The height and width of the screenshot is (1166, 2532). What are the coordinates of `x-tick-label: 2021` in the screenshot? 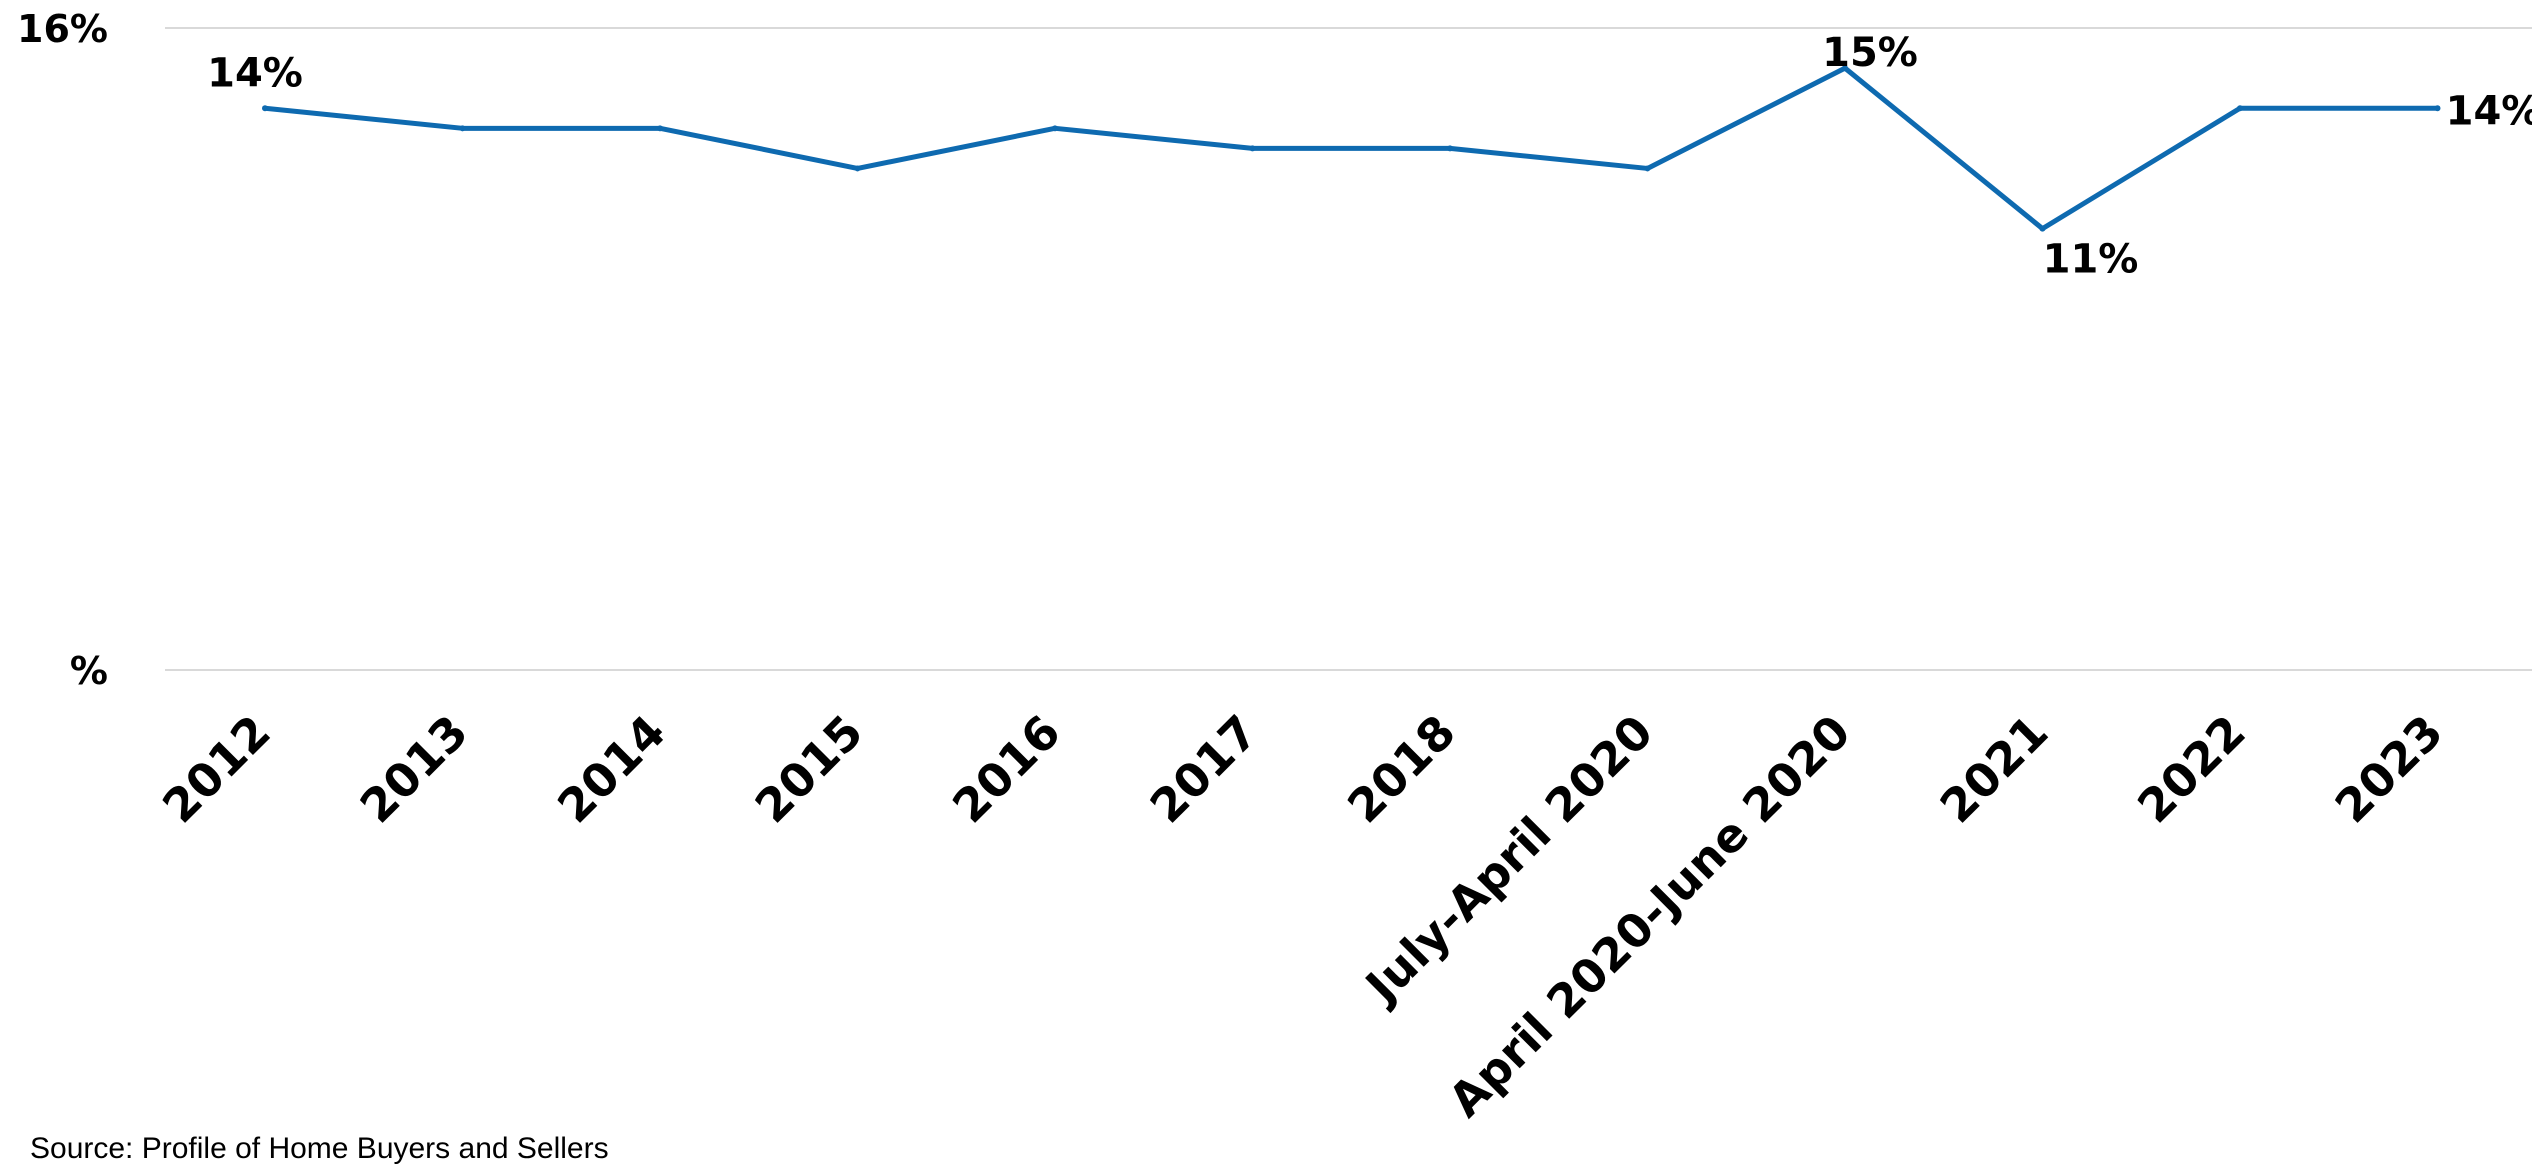 It's located at (1994, 769).